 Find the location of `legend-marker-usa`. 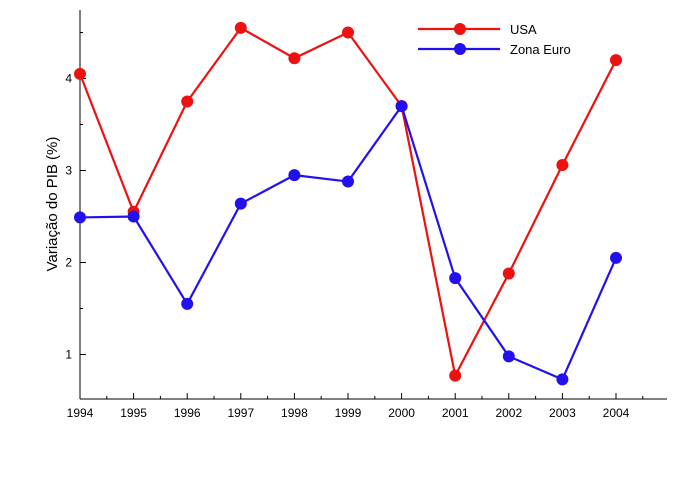

legend-marker-usa is located at coordinates (460, 29).